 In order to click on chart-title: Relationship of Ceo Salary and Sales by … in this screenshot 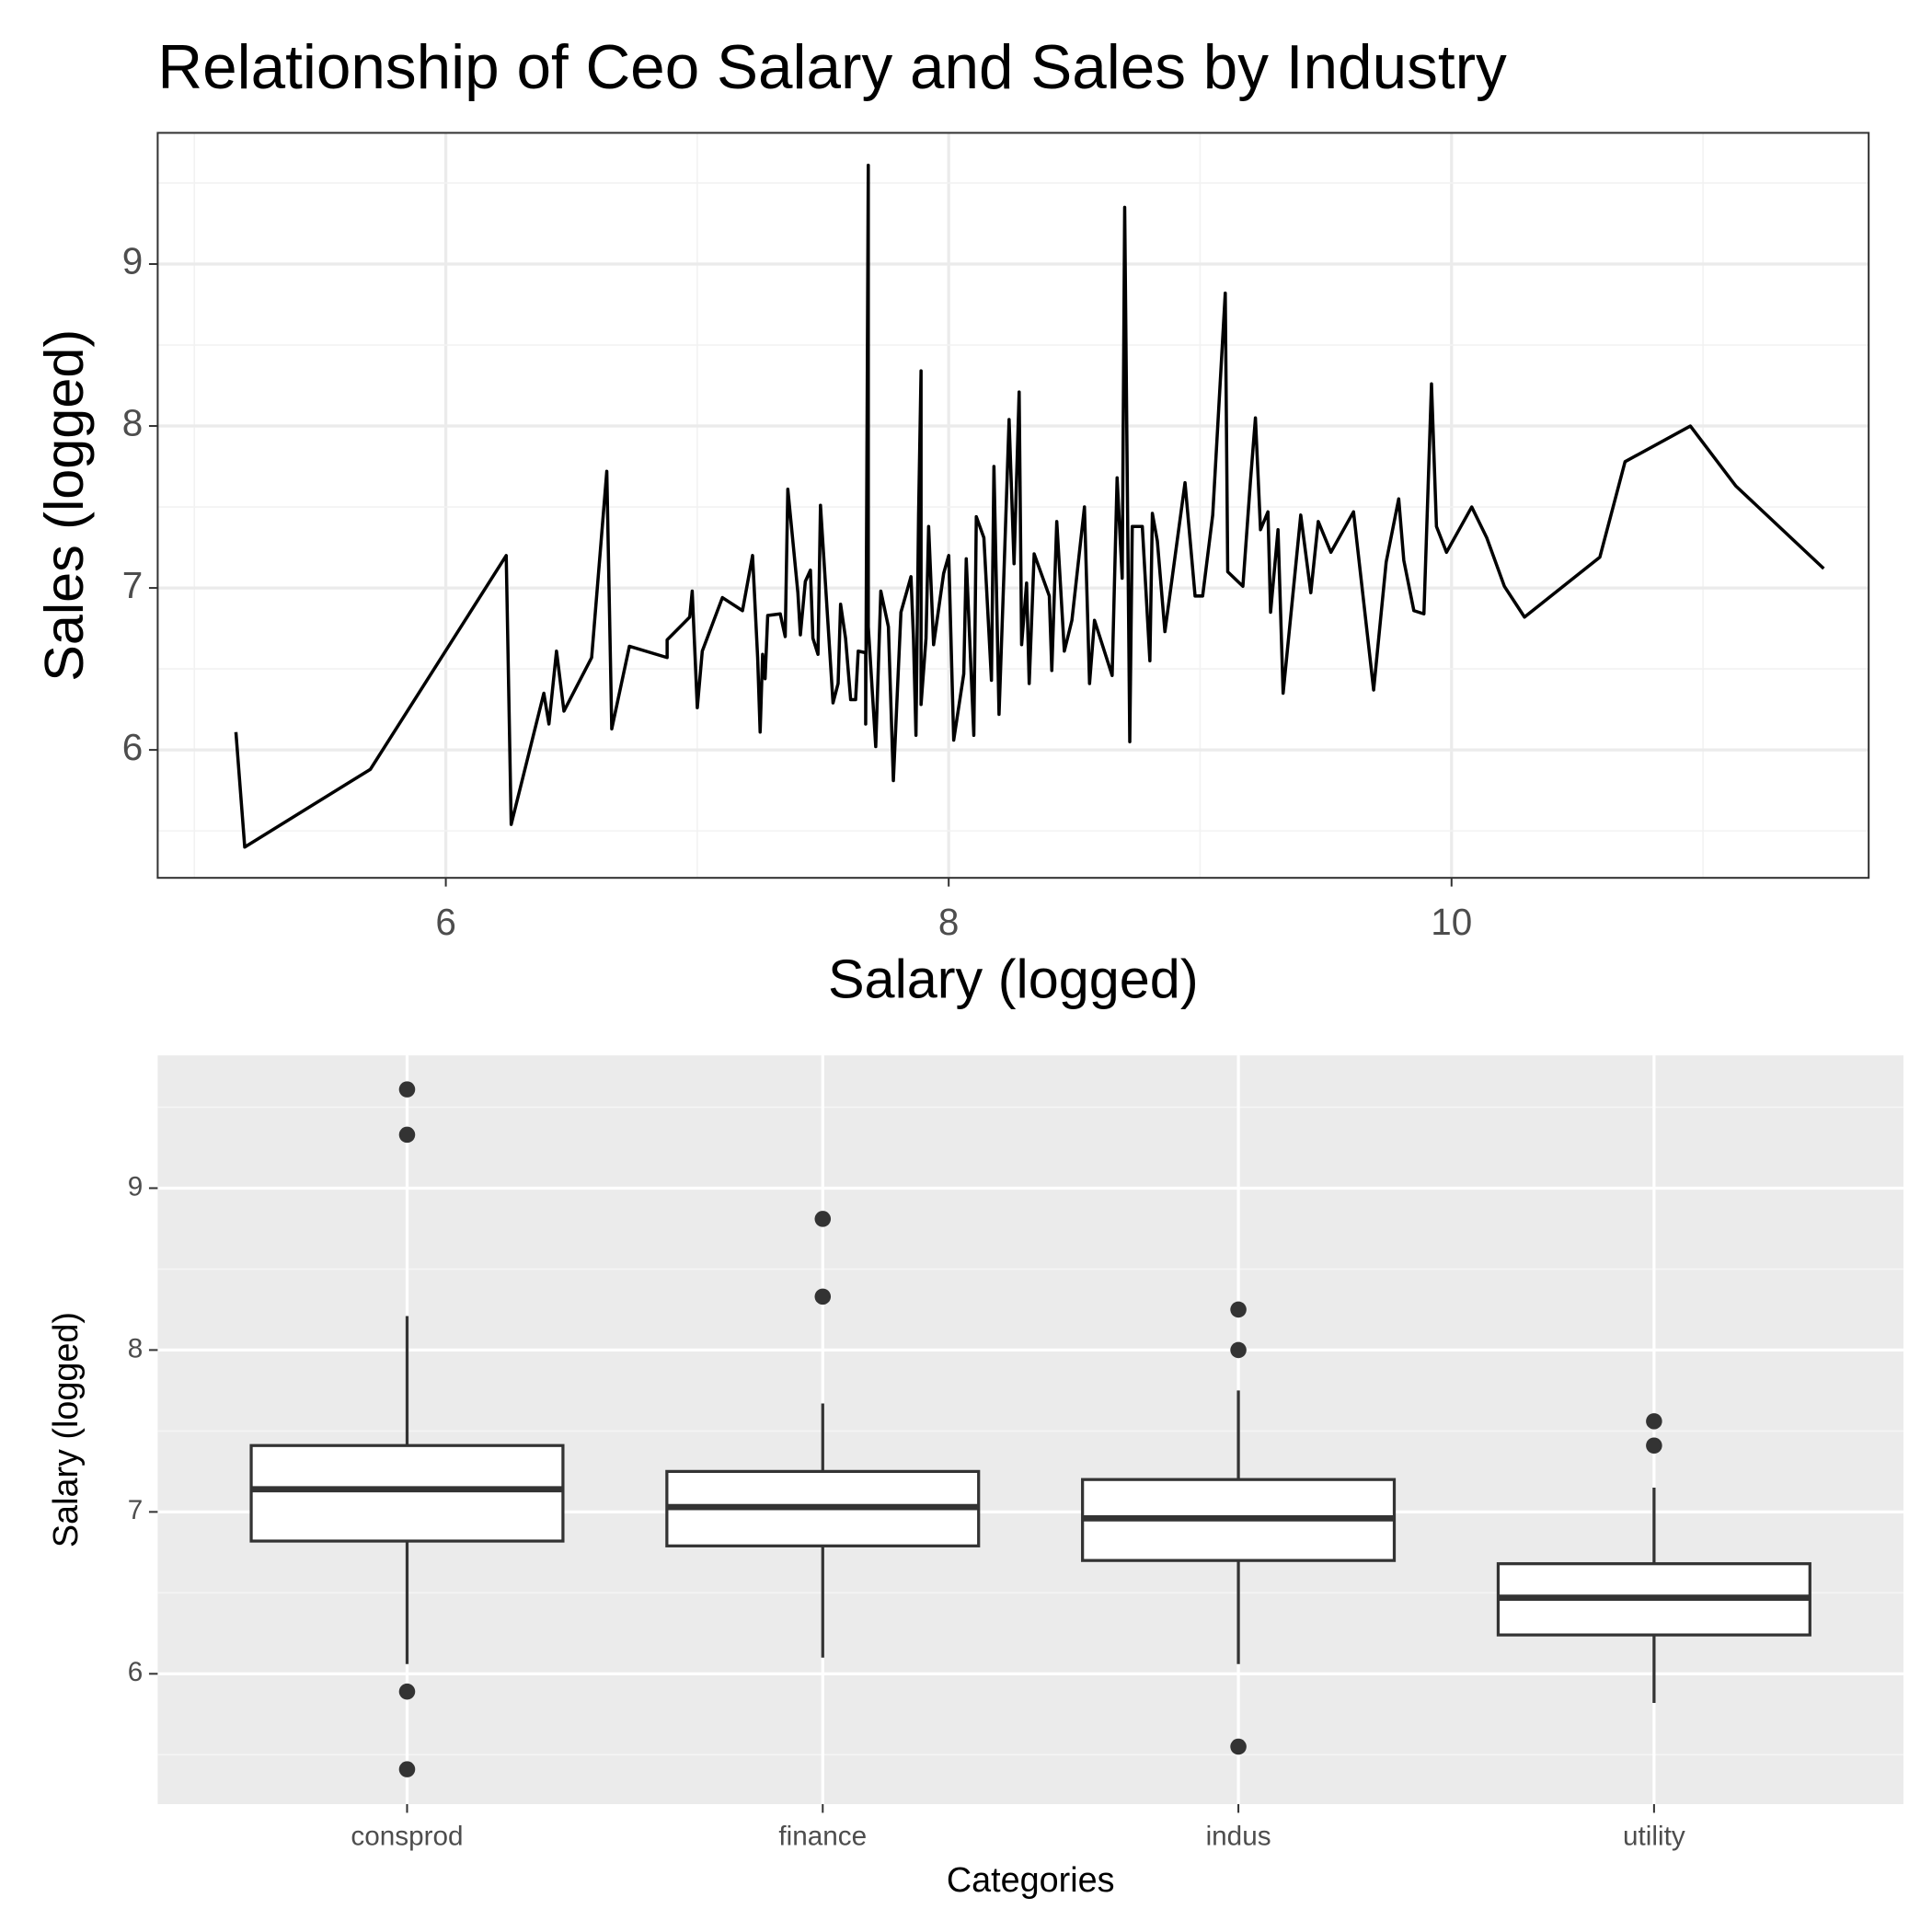, I will do `click(832, 67)`.